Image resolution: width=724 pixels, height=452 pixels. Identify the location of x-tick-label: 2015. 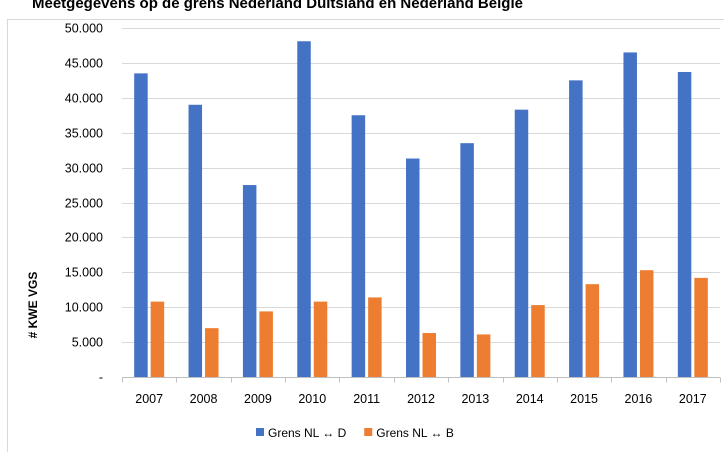
(584, 399).